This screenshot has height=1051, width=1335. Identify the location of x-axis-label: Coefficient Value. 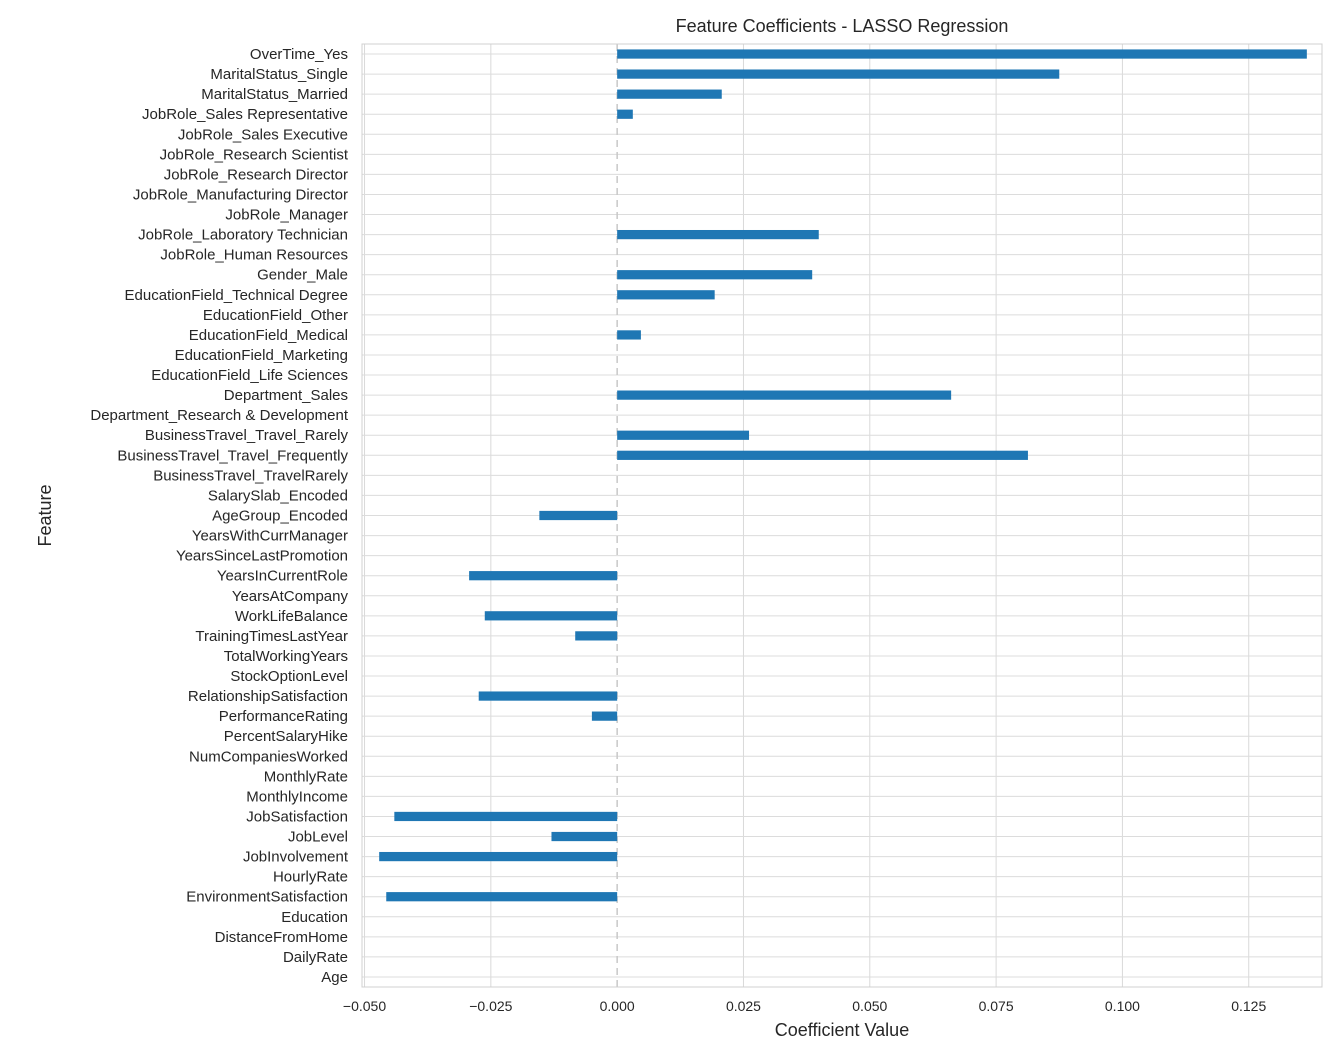
(842, 1030).